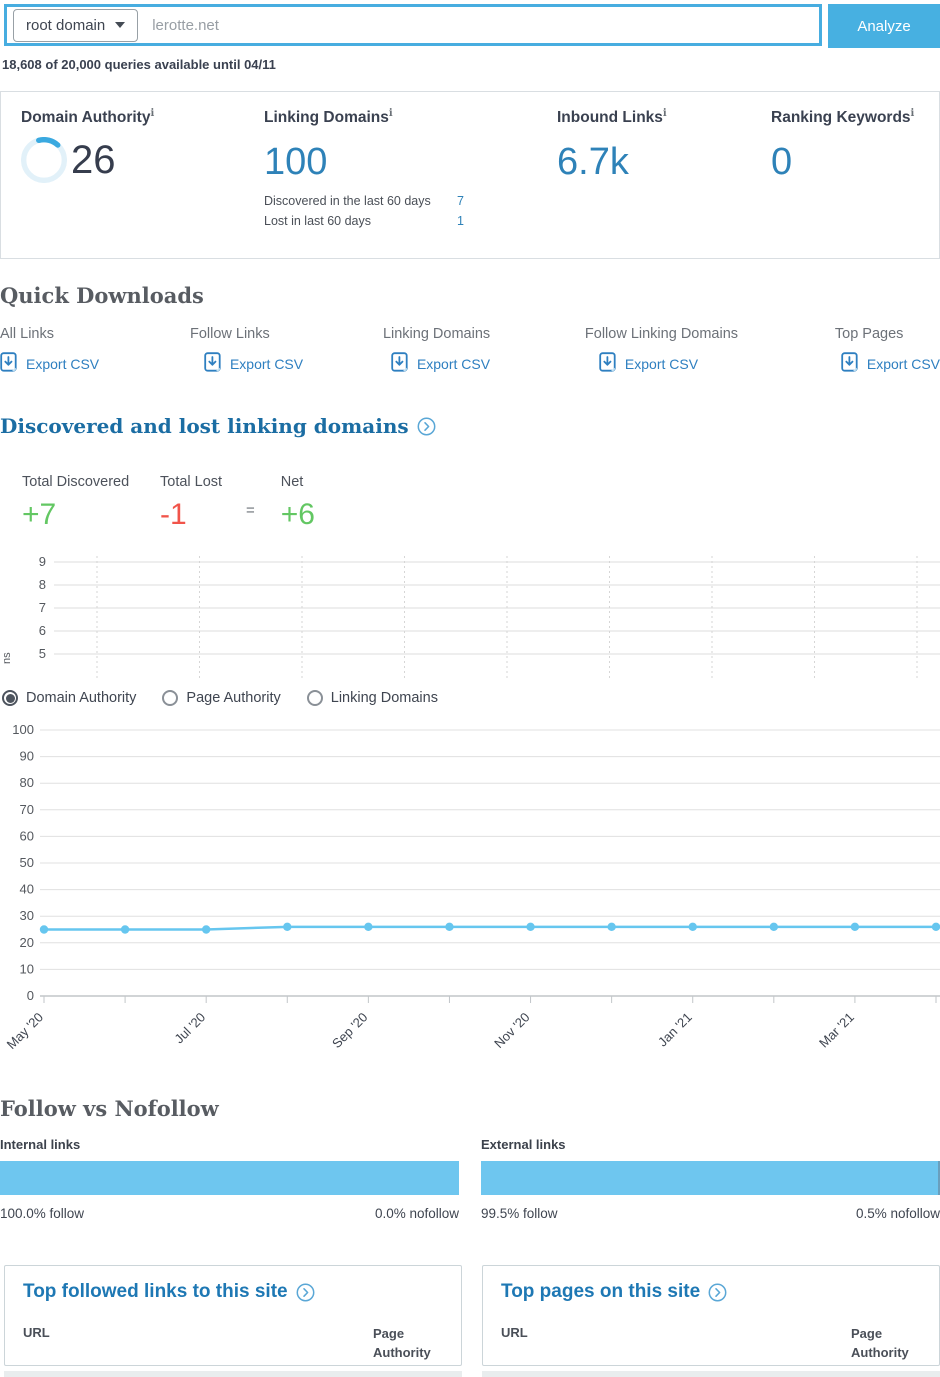 This screenshot has height=1377, width=940. I want to click on svg-text: Sep '20, so click(349, 1030).